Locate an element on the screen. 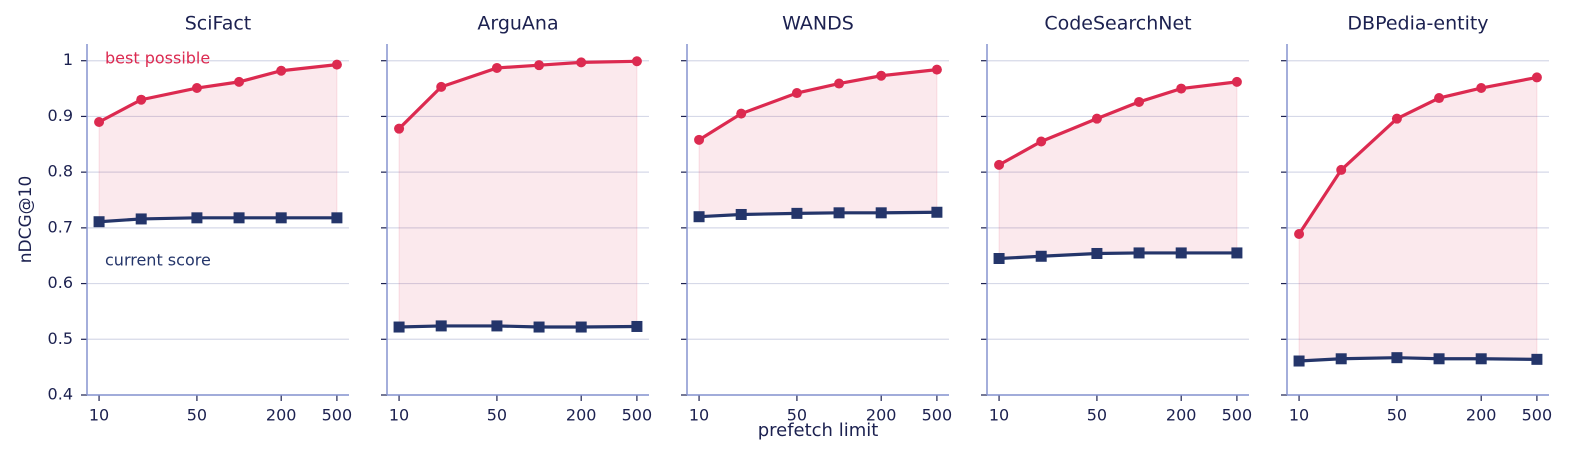 This screenshot has height=462, width=1581. y-tick-label: 0.4 is located at coordinates (60, 394).